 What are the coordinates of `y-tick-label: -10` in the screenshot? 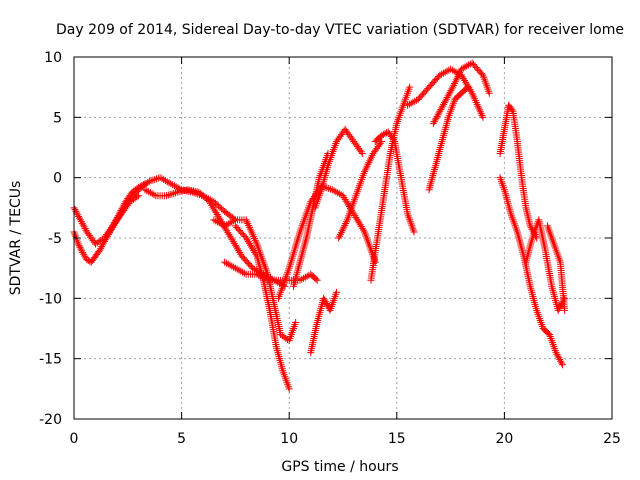 It's located at (50, 299).